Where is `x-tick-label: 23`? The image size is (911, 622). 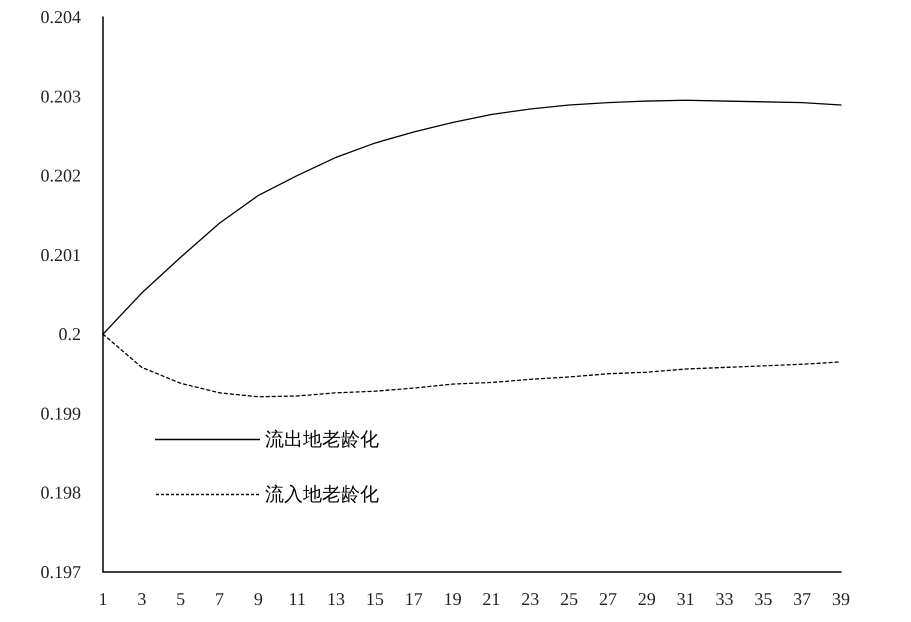 x-tick-label: 23 is located at coordinates (530, 599).